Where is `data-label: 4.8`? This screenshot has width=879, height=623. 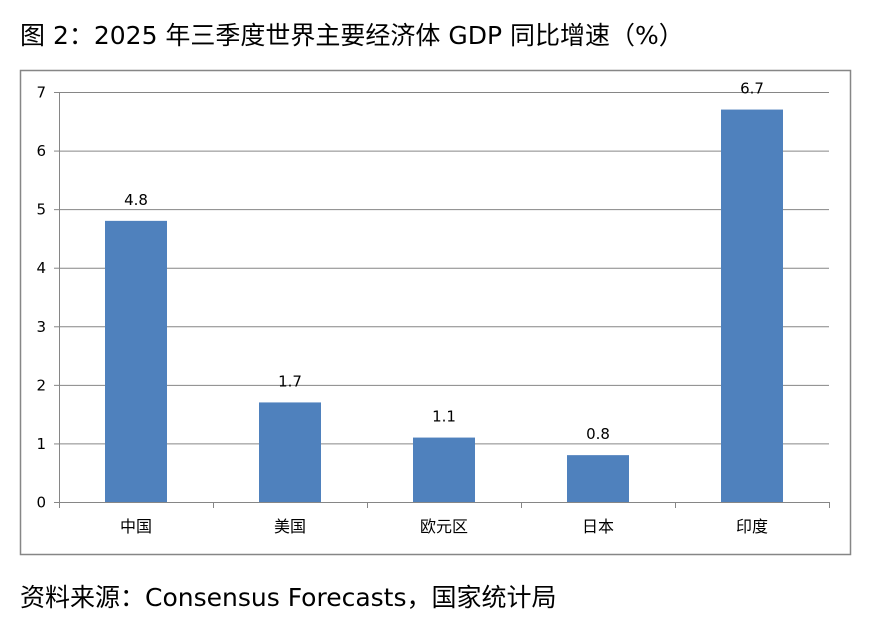
data-label: 4.8 is located at coordinates (136, 200).